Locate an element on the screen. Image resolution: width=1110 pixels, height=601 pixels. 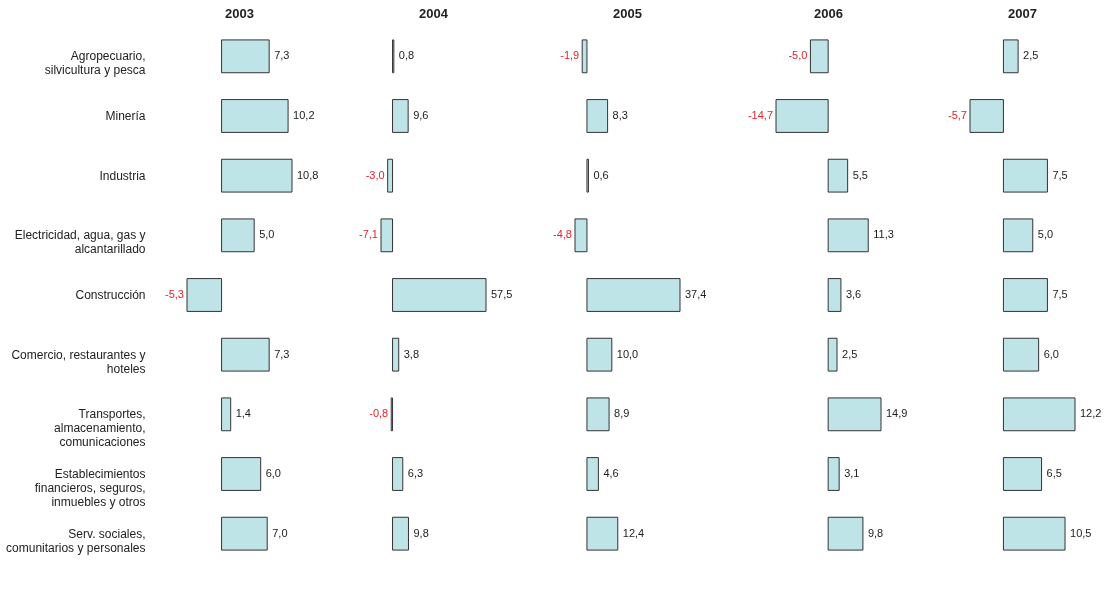
y-tick-label: Minería is located at coordinates (125, 115).